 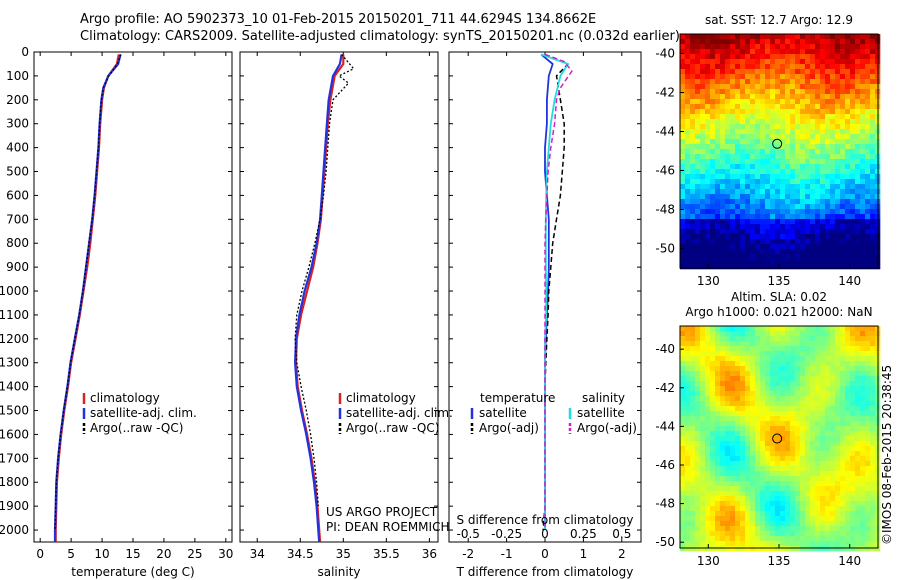 What do you see at coordinates (382, 512) in the screenshot?
I see `project-annotation: US ARGO PROJECT` at bounding box center [382, 512].